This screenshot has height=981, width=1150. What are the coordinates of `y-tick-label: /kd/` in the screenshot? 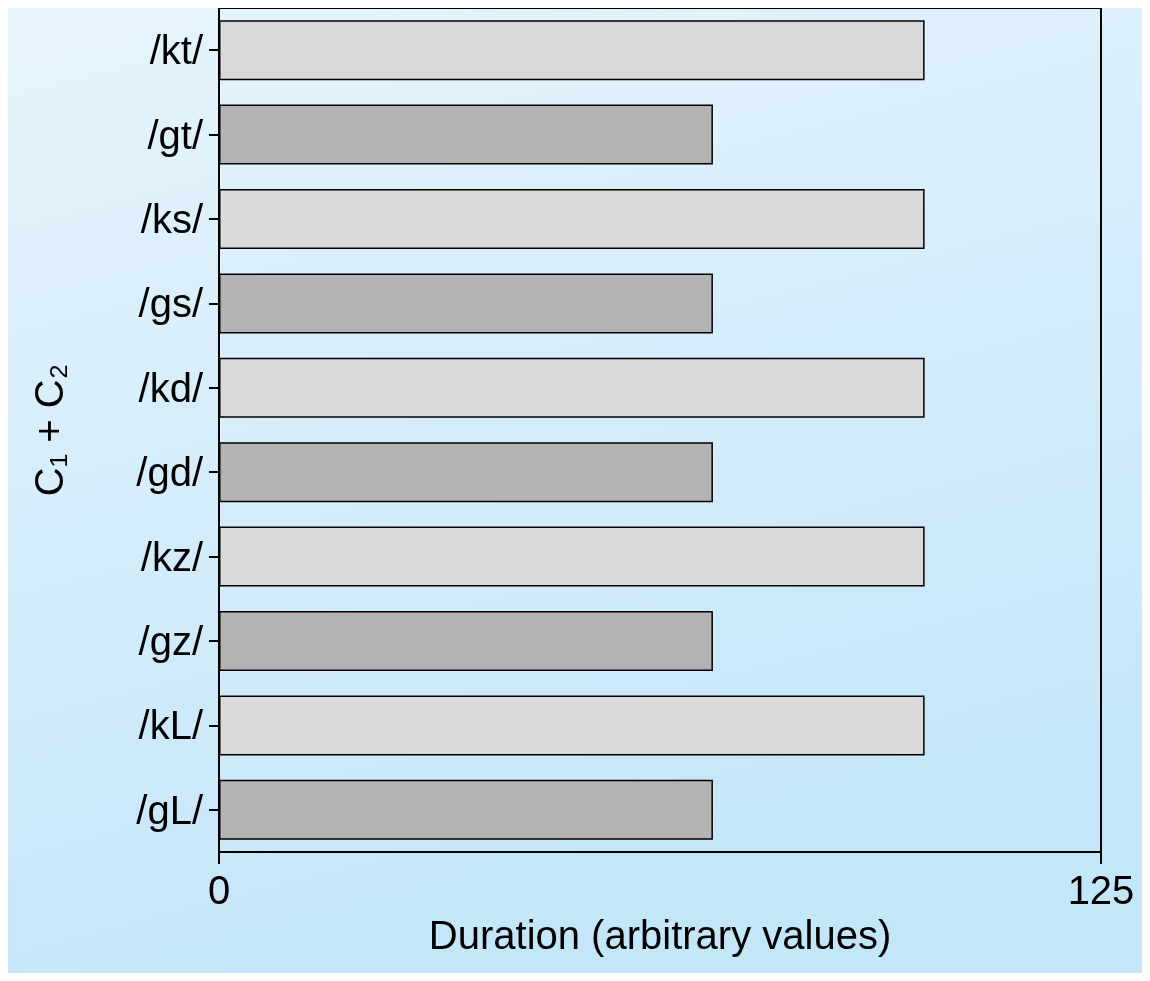 It's located at (171, 387).